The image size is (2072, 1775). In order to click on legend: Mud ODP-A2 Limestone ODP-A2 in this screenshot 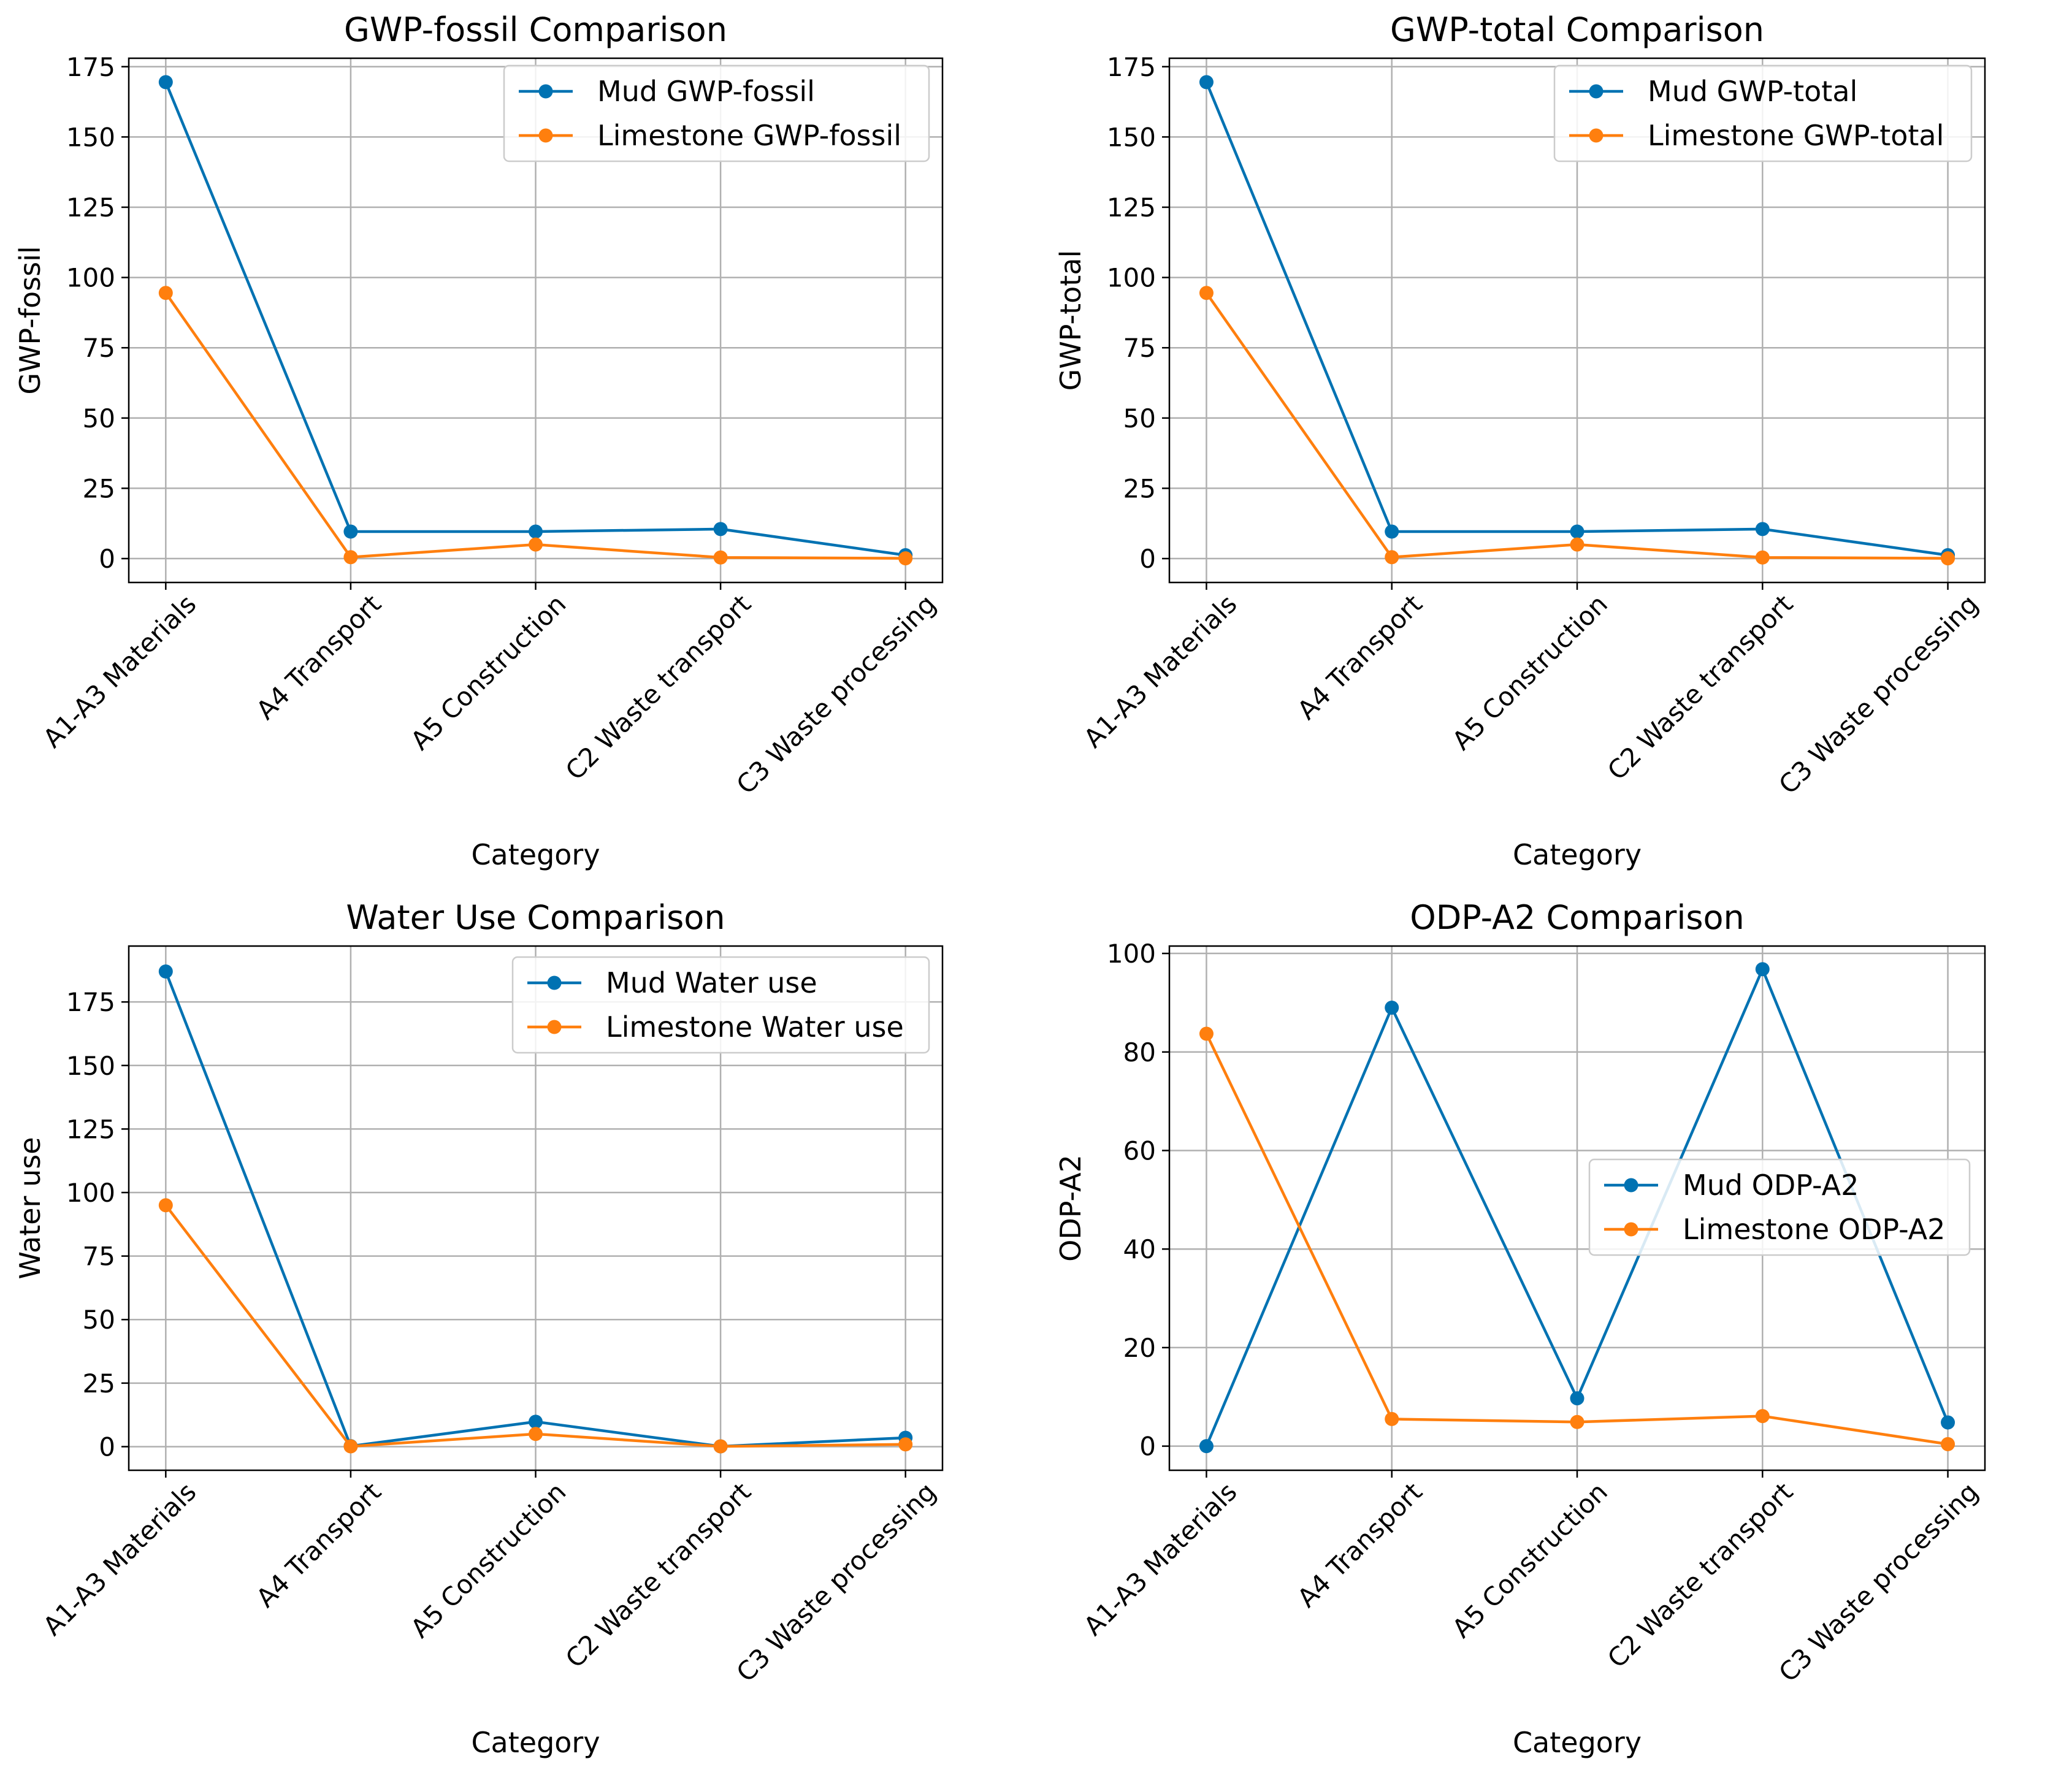, I will do `click(1779, 1207)`.